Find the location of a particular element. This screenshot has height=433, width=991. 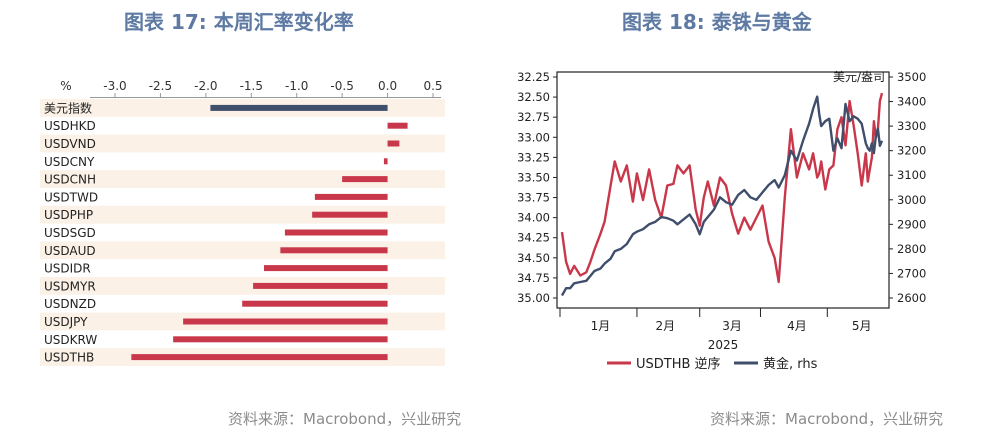

legend-label: 黄金, rhs is located at coordinates (790, 364).